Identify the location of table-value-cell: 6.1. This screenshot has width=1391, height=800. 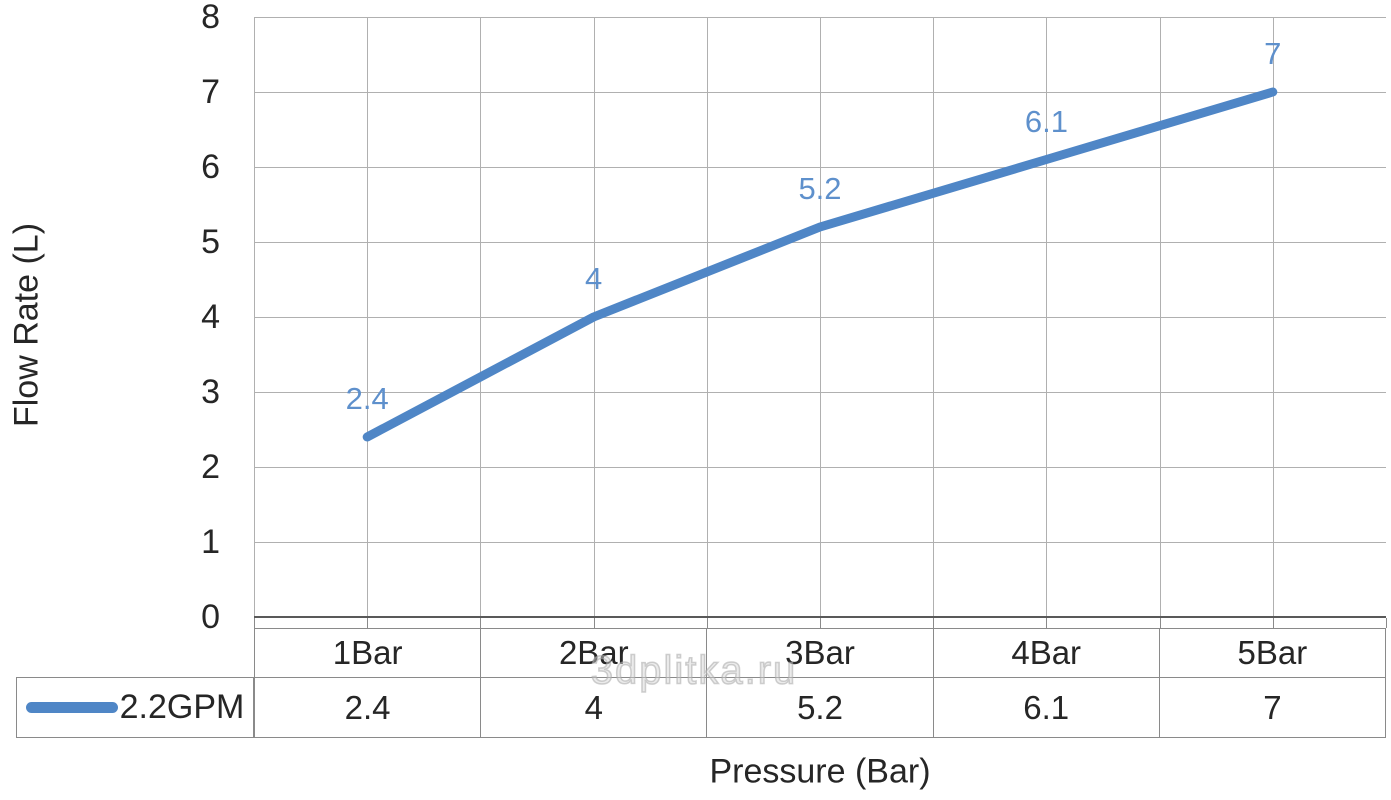
(1045, 707).